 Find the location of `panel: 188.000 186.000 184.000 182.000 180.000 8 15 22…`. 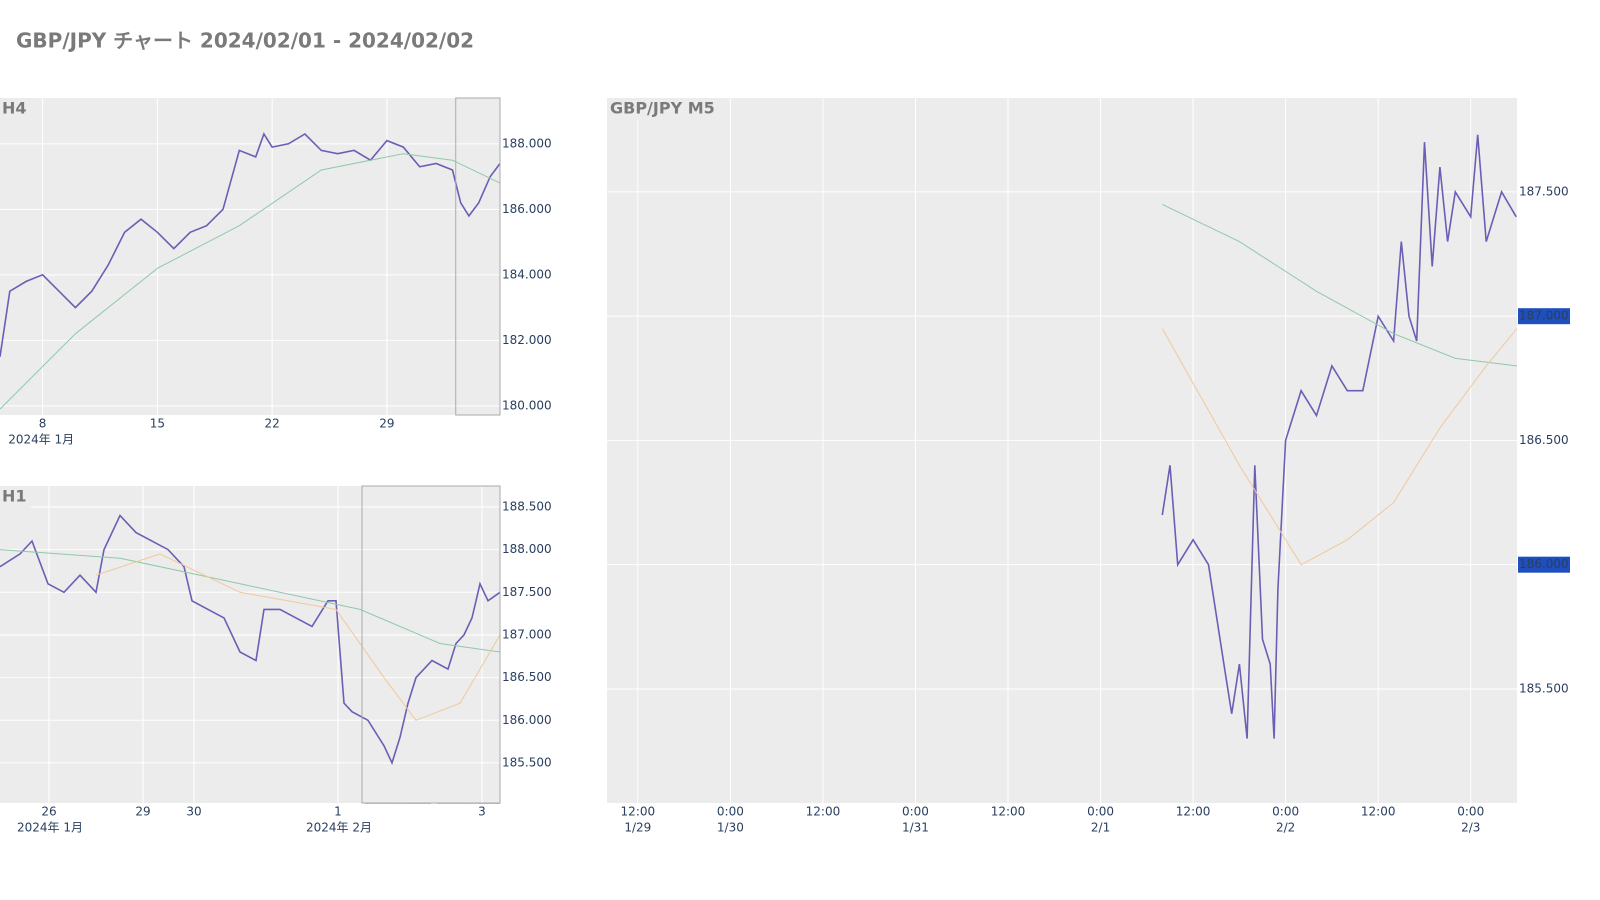

panel: 188.000 186.000 184.000 182.000 180.000 8 15 22… is located at coordinates (276, 272).